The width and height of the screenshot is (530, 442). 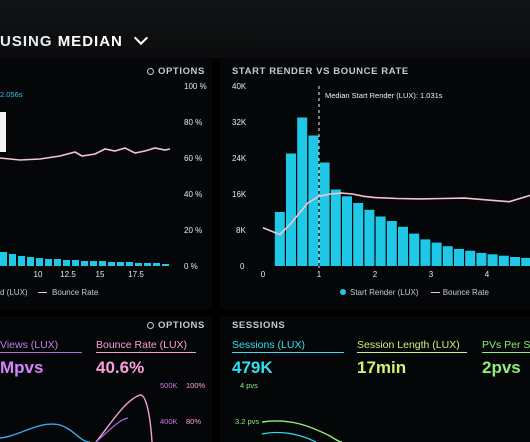 What do you see at coordinates (241, 230) in the screenshot?
I see `right-y-tick: 8K` at bounding box center [241, 230].